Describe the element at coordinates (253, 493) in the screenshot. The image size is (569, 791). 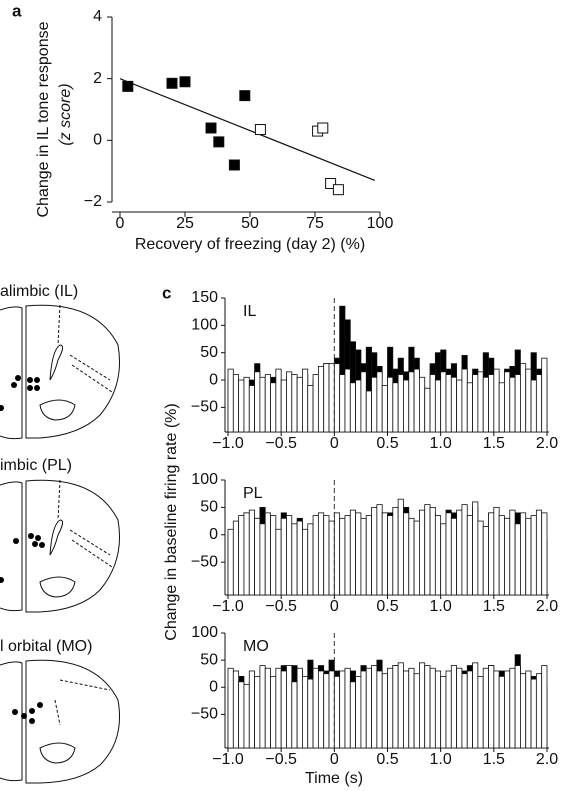
I see `subpanel-label: PL` at that location.